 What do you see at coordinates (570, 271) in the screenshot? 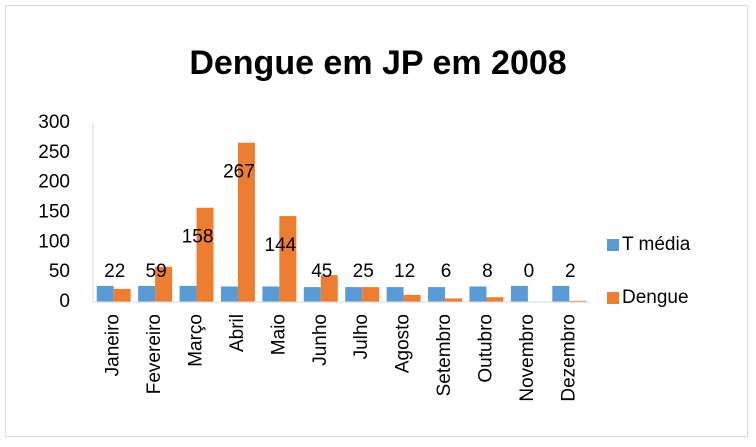
I see `data-label: 2` at bounding box center [570, 271].